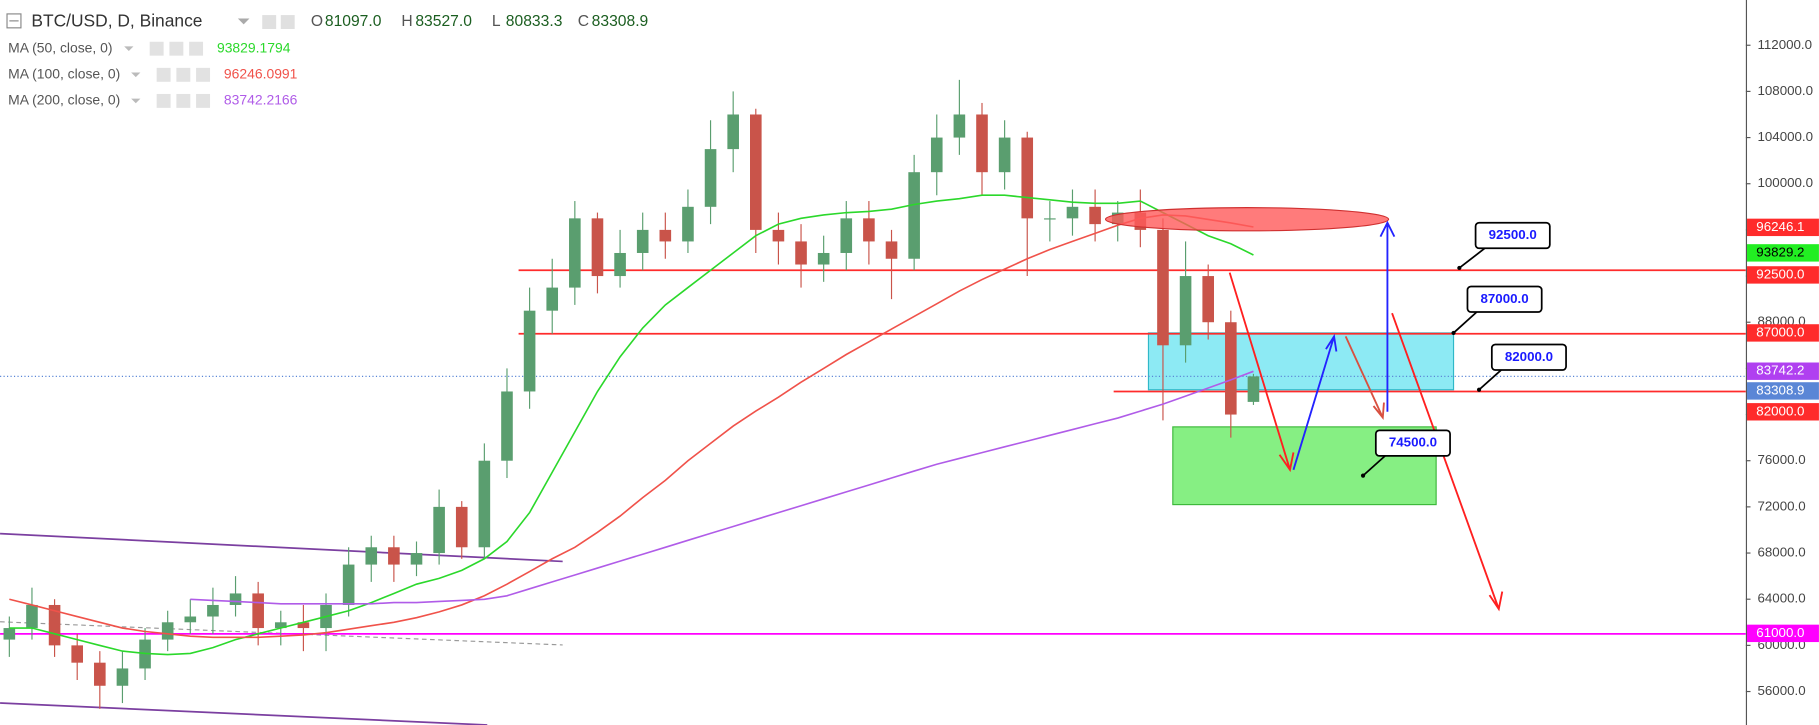  Describe the element at coordinates (60, 47) in the screenshot. I see `ma-name: MA (50, close, 0)` at that location.